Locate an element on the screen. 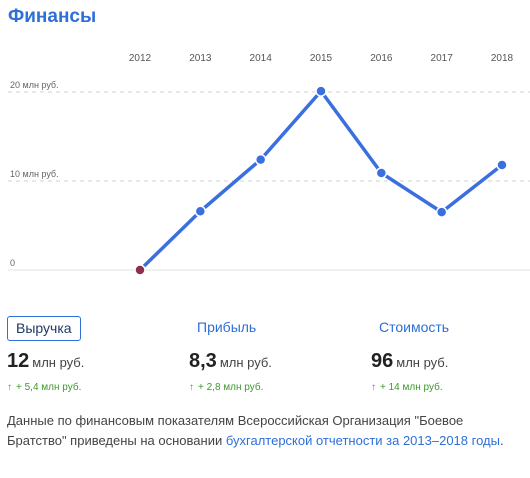 The image size is (530, 478). cost-value: 96 is located at coordinates (382, 361).